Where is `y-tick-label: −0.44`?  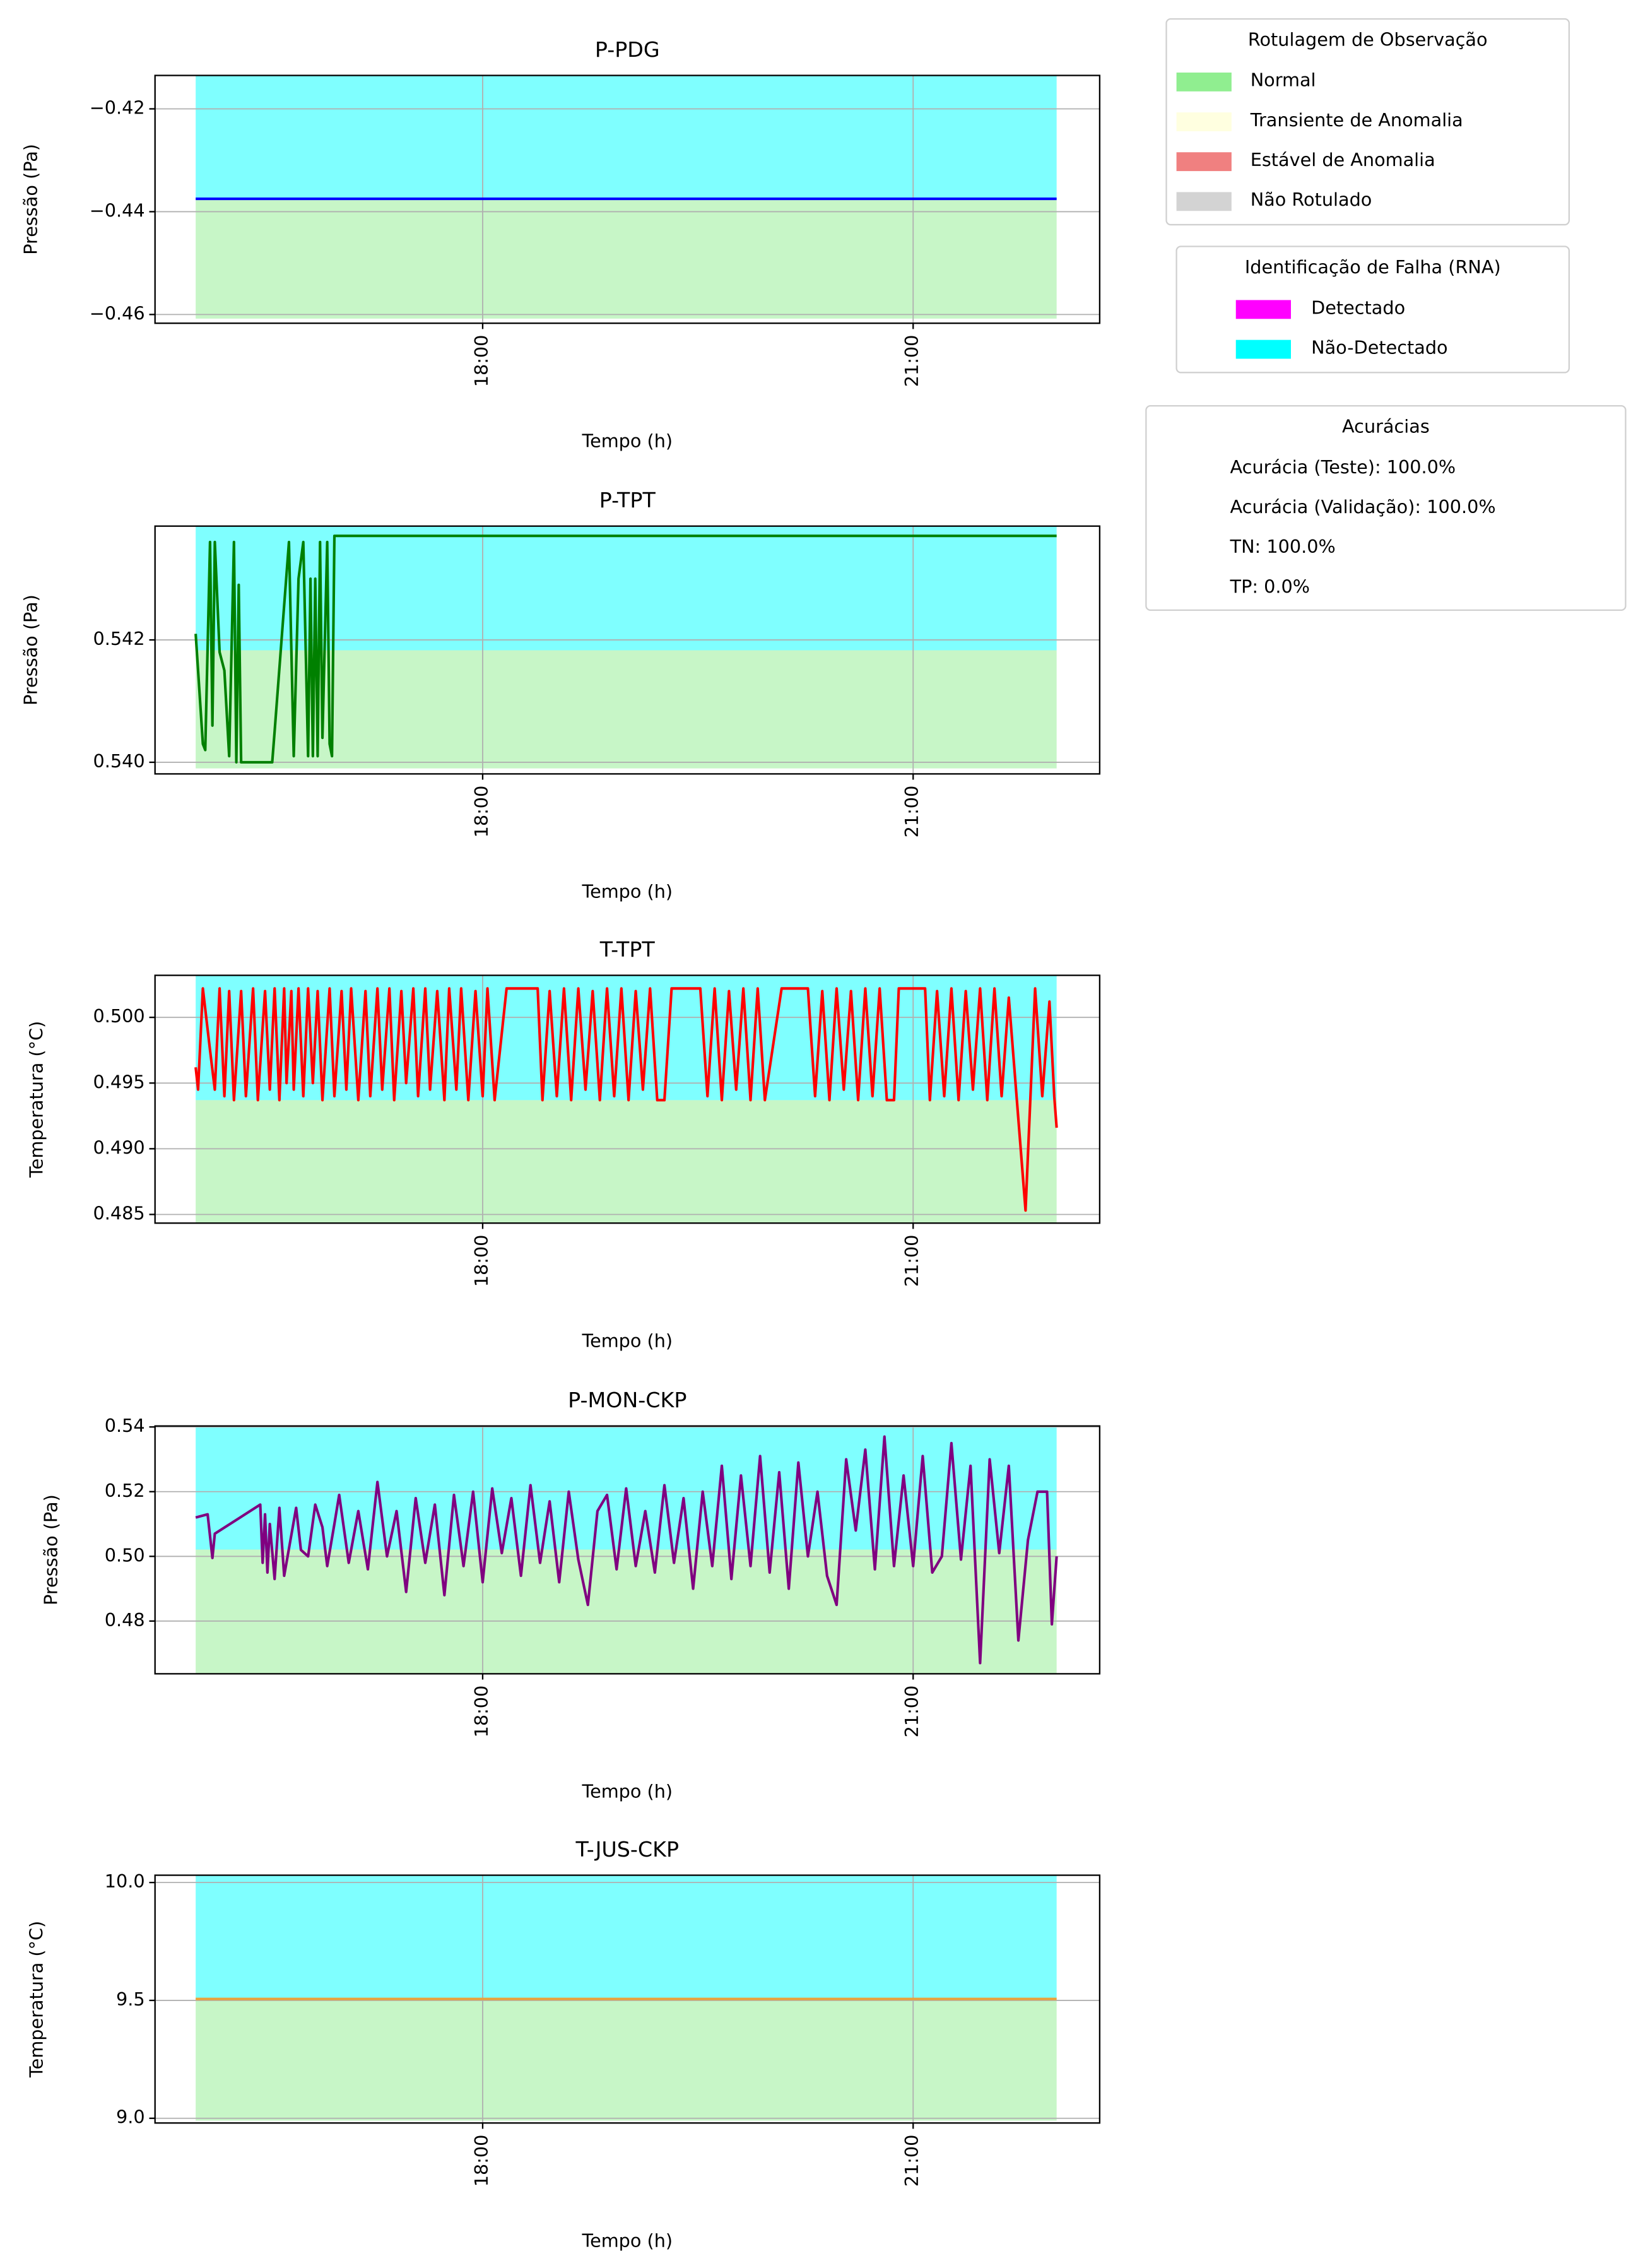
y-tick-label: −0.44 is located at coordinates (118, 210).